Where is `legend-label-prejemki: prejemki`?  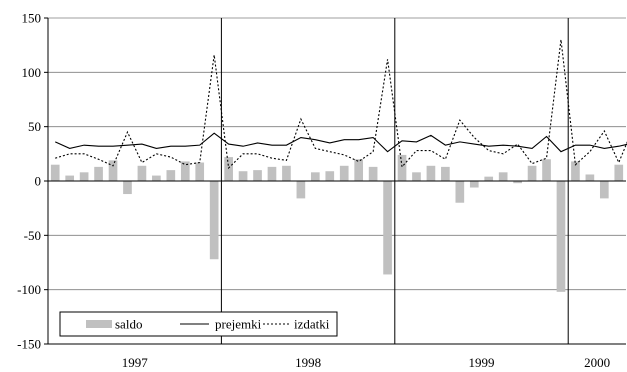 legend-label-prejemki: prejemki is located at coordinates (238, 324).